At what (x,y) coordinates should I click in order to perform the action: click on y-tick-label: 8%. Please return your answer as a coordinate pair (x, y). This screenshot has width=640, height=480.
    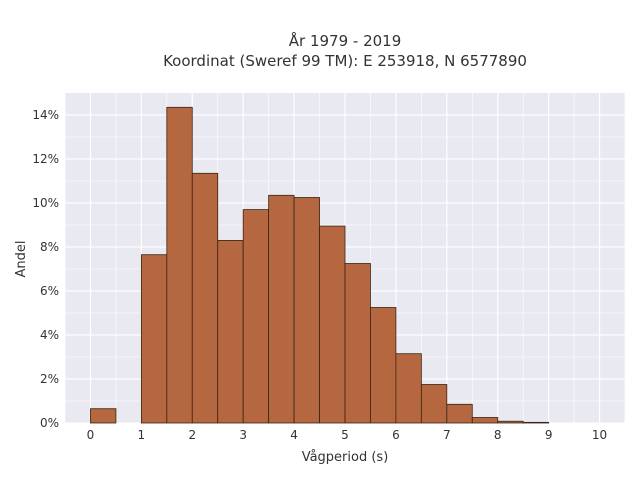
    Looking at the image, I should click on (49, 247).